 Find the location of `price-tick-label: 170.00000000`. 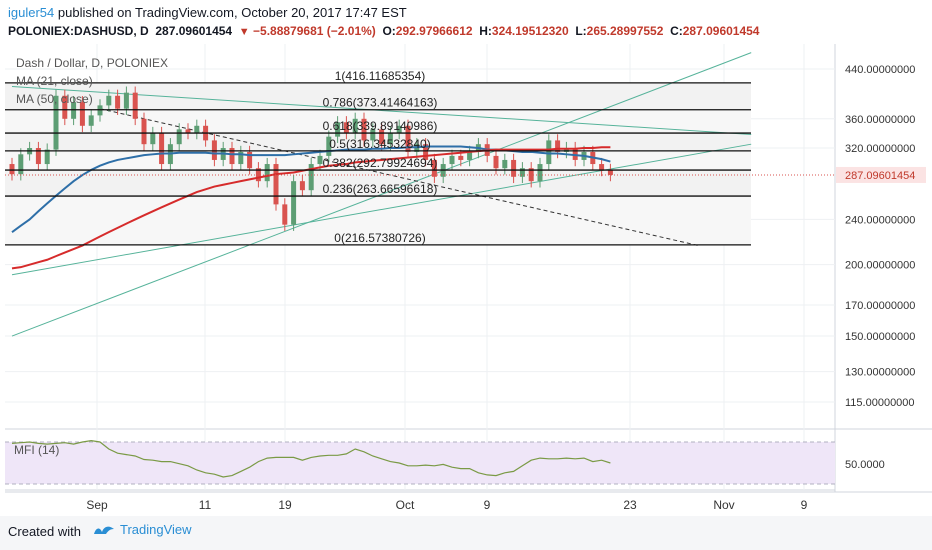

price-tick-label: 170.00000000 is located at coordinates (880, 306).